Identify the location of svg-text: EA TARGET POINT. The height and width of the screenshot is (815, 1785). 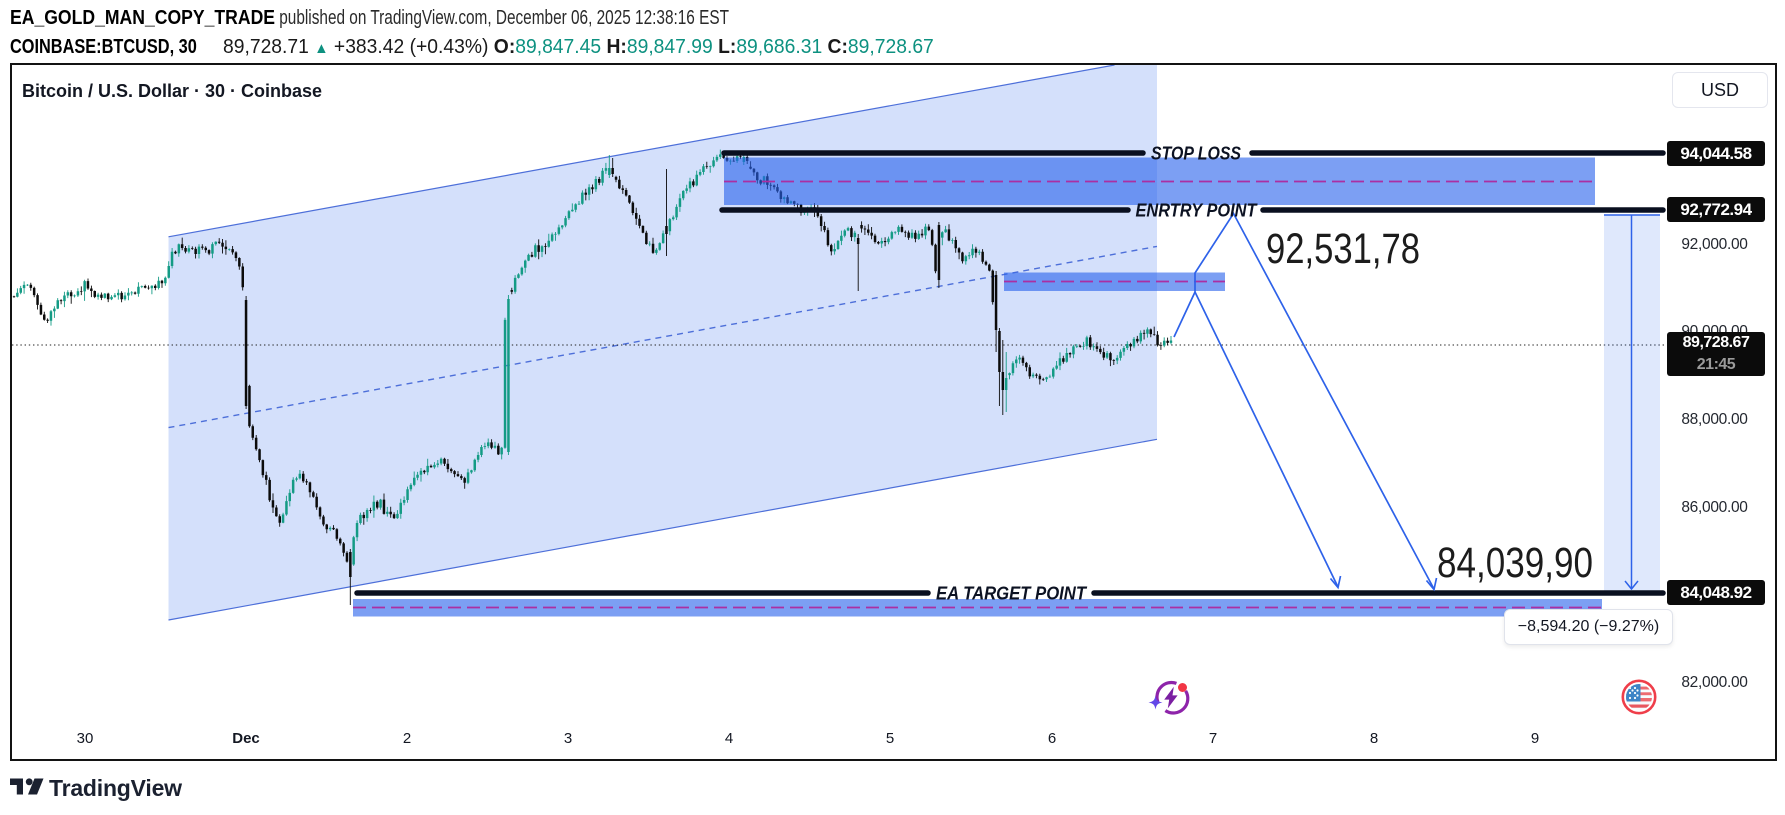
(1012, 594).